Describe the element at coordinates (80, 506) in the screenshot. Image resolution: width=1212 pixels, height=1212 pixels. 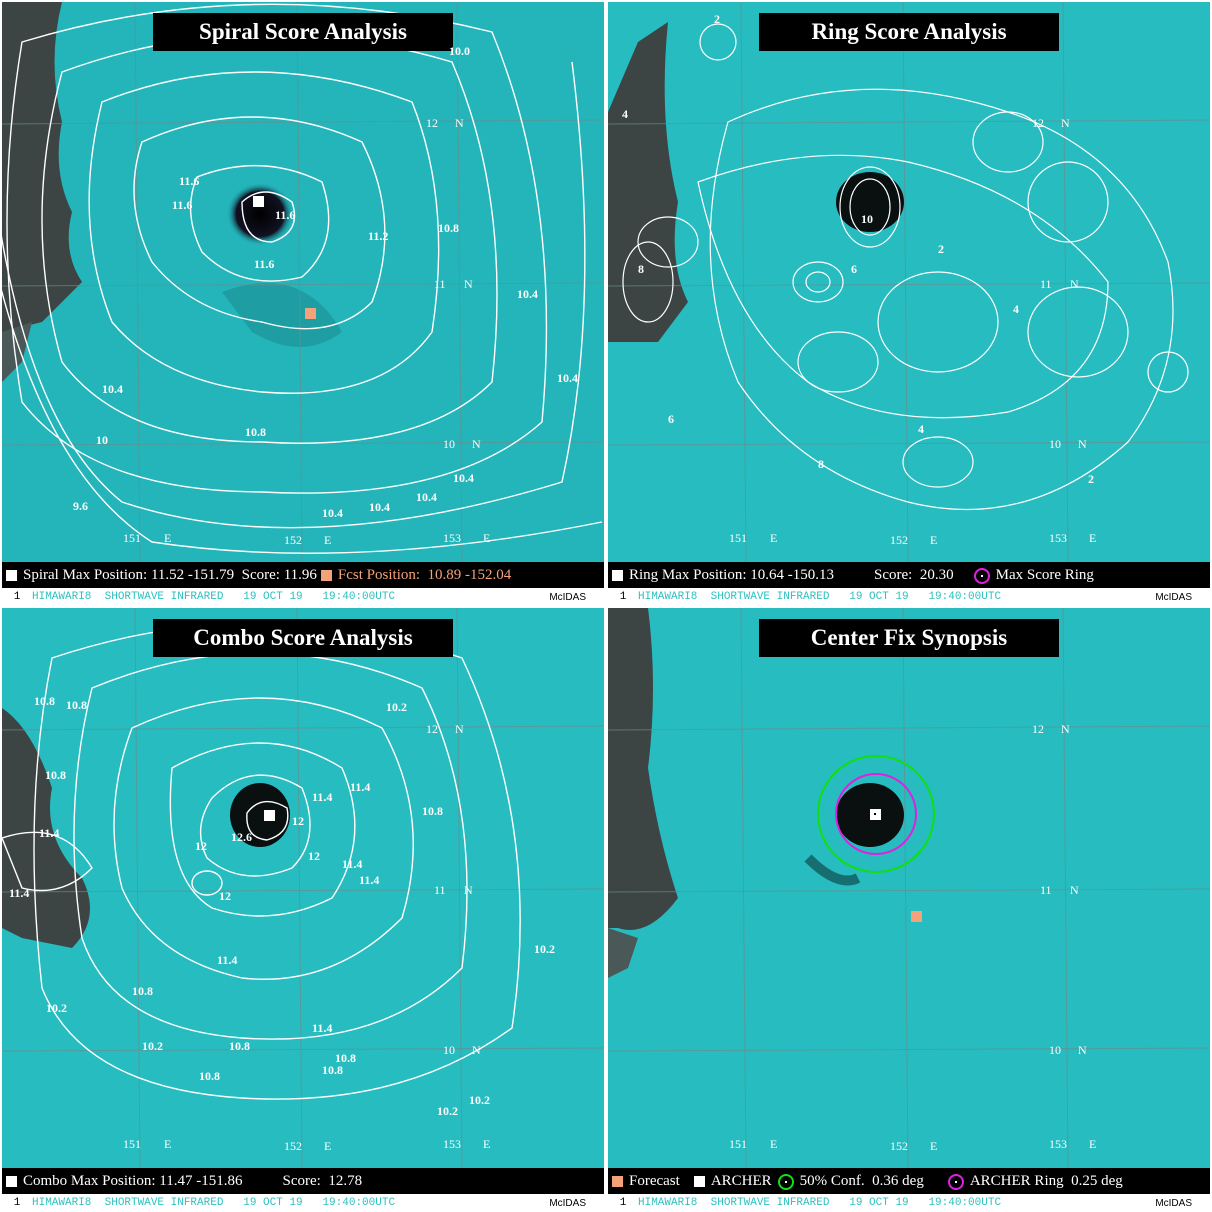
I see `contour-label: 9.6` at that location.